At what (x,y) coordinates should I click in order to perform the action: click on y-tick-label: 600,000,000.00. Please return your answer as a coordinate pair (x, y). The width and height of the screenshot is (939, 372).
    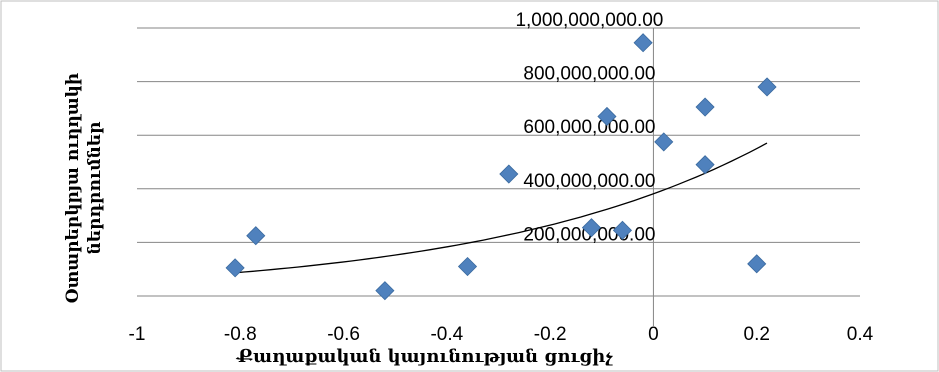
    Looking at the image, I should click on (589, 127).